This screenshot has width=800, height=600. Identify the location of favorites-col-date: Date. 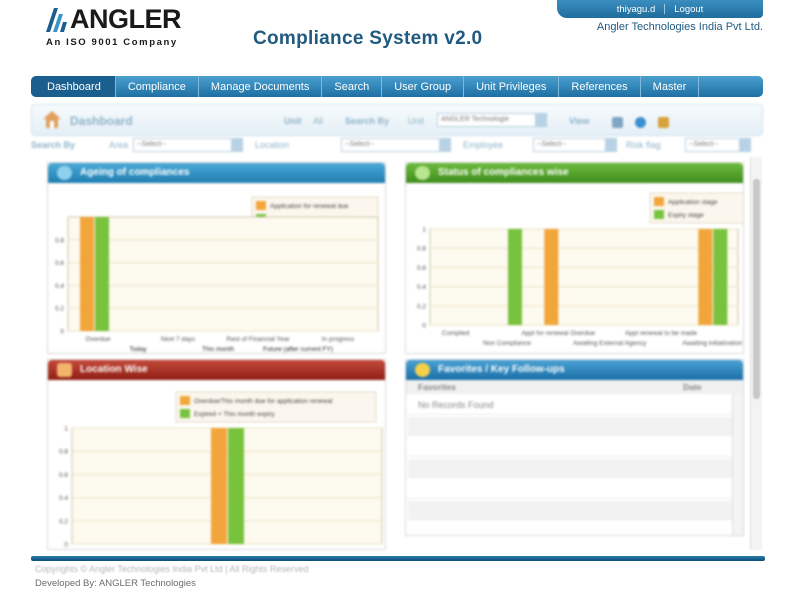
(692, 387).